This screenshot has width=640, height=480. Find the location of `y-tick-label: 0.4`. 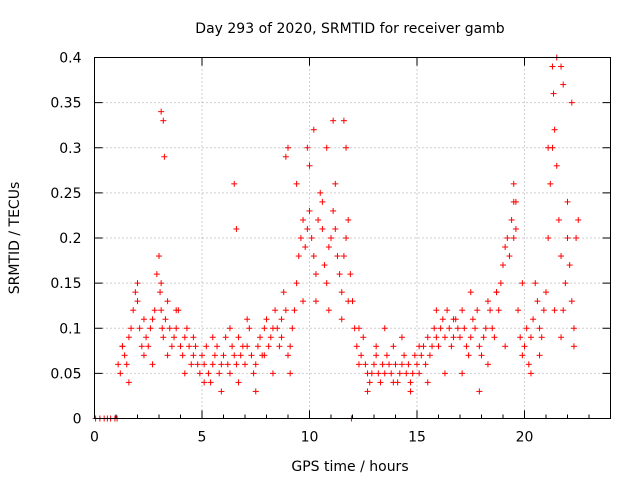

y-tick-label: 0.4 is located at coordinates (70, 59).